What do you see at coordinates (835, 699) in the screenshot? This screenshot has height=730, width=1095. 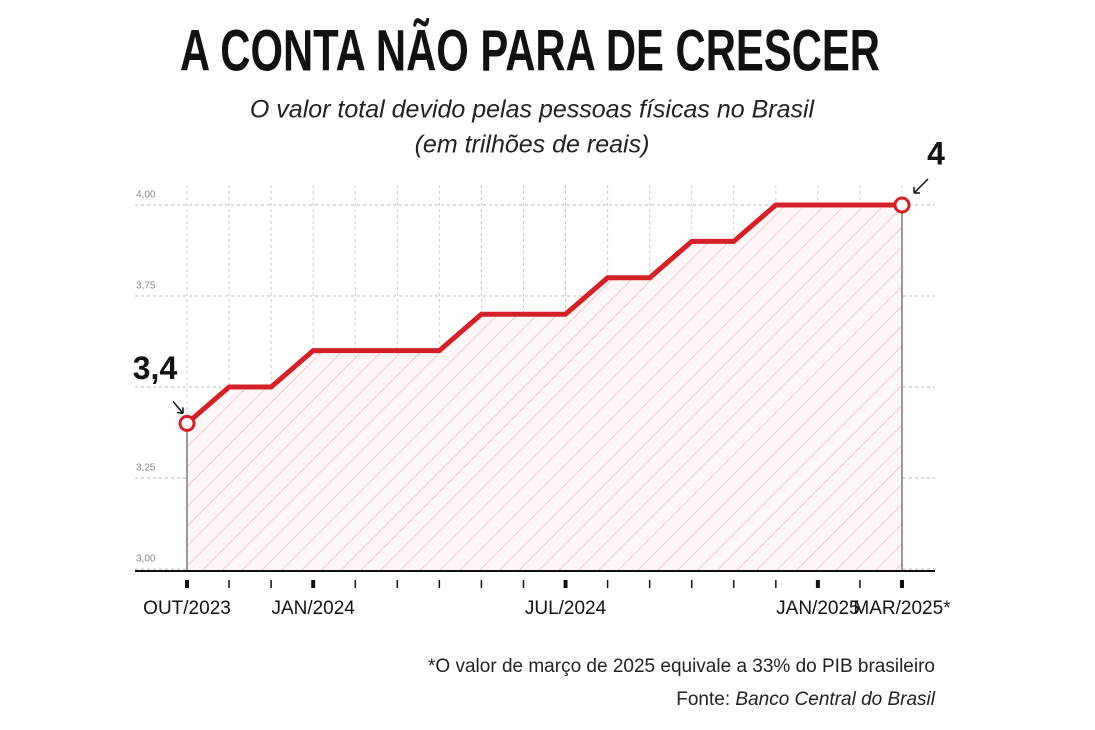 I see `source-name: Banco Central do Brasil` at bounding box center [835, 699].